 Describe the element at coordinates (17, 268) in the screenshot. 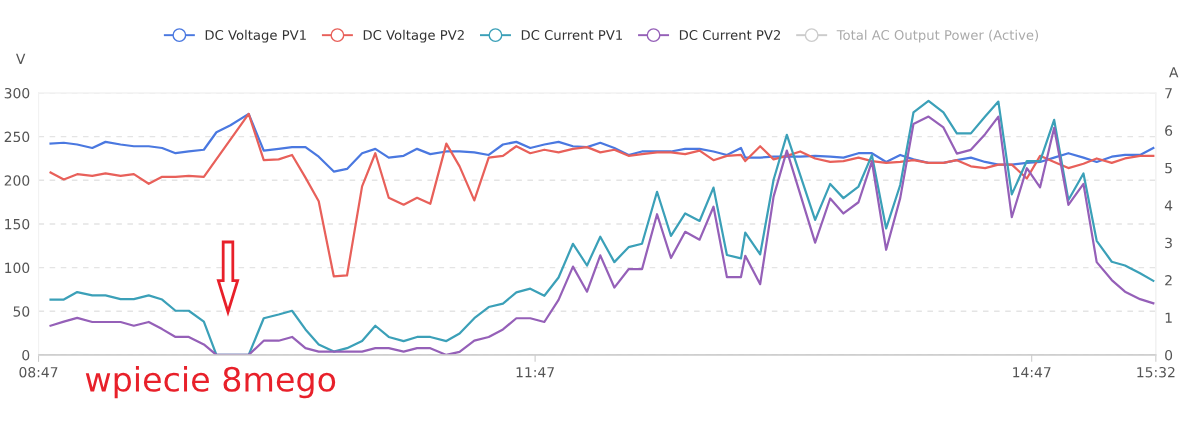

I see `y-tick-label: 100` at that location.